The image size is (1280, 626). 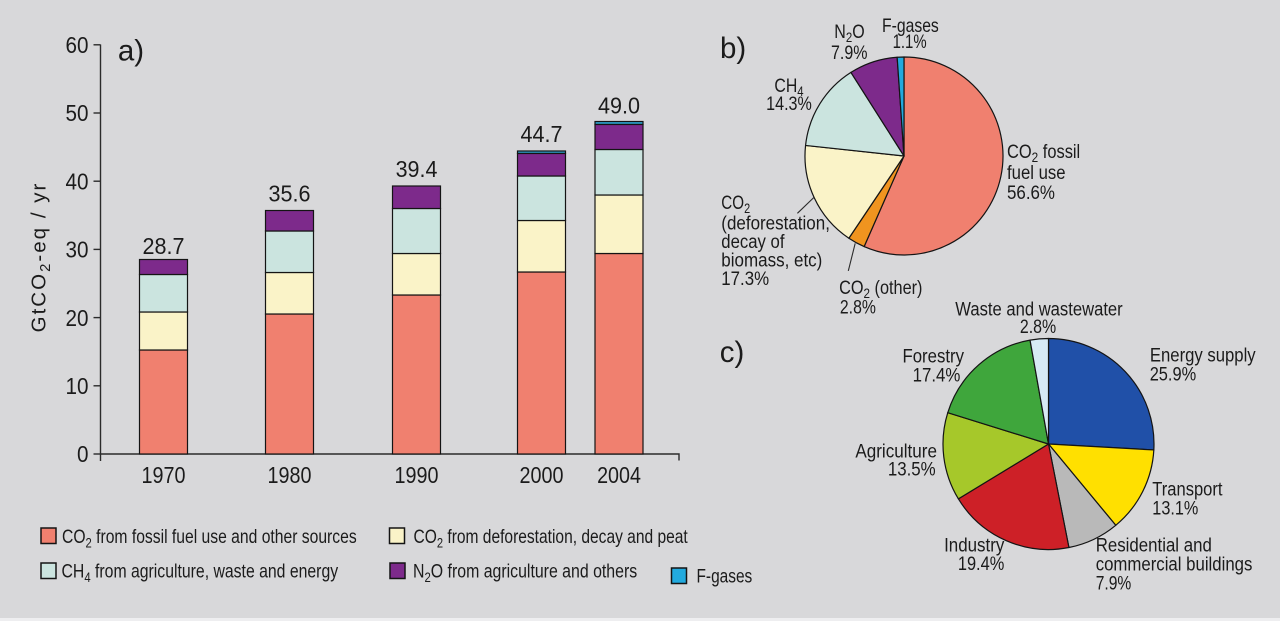 I want to click on svg-text: 1990, so click(x=417, y=476).